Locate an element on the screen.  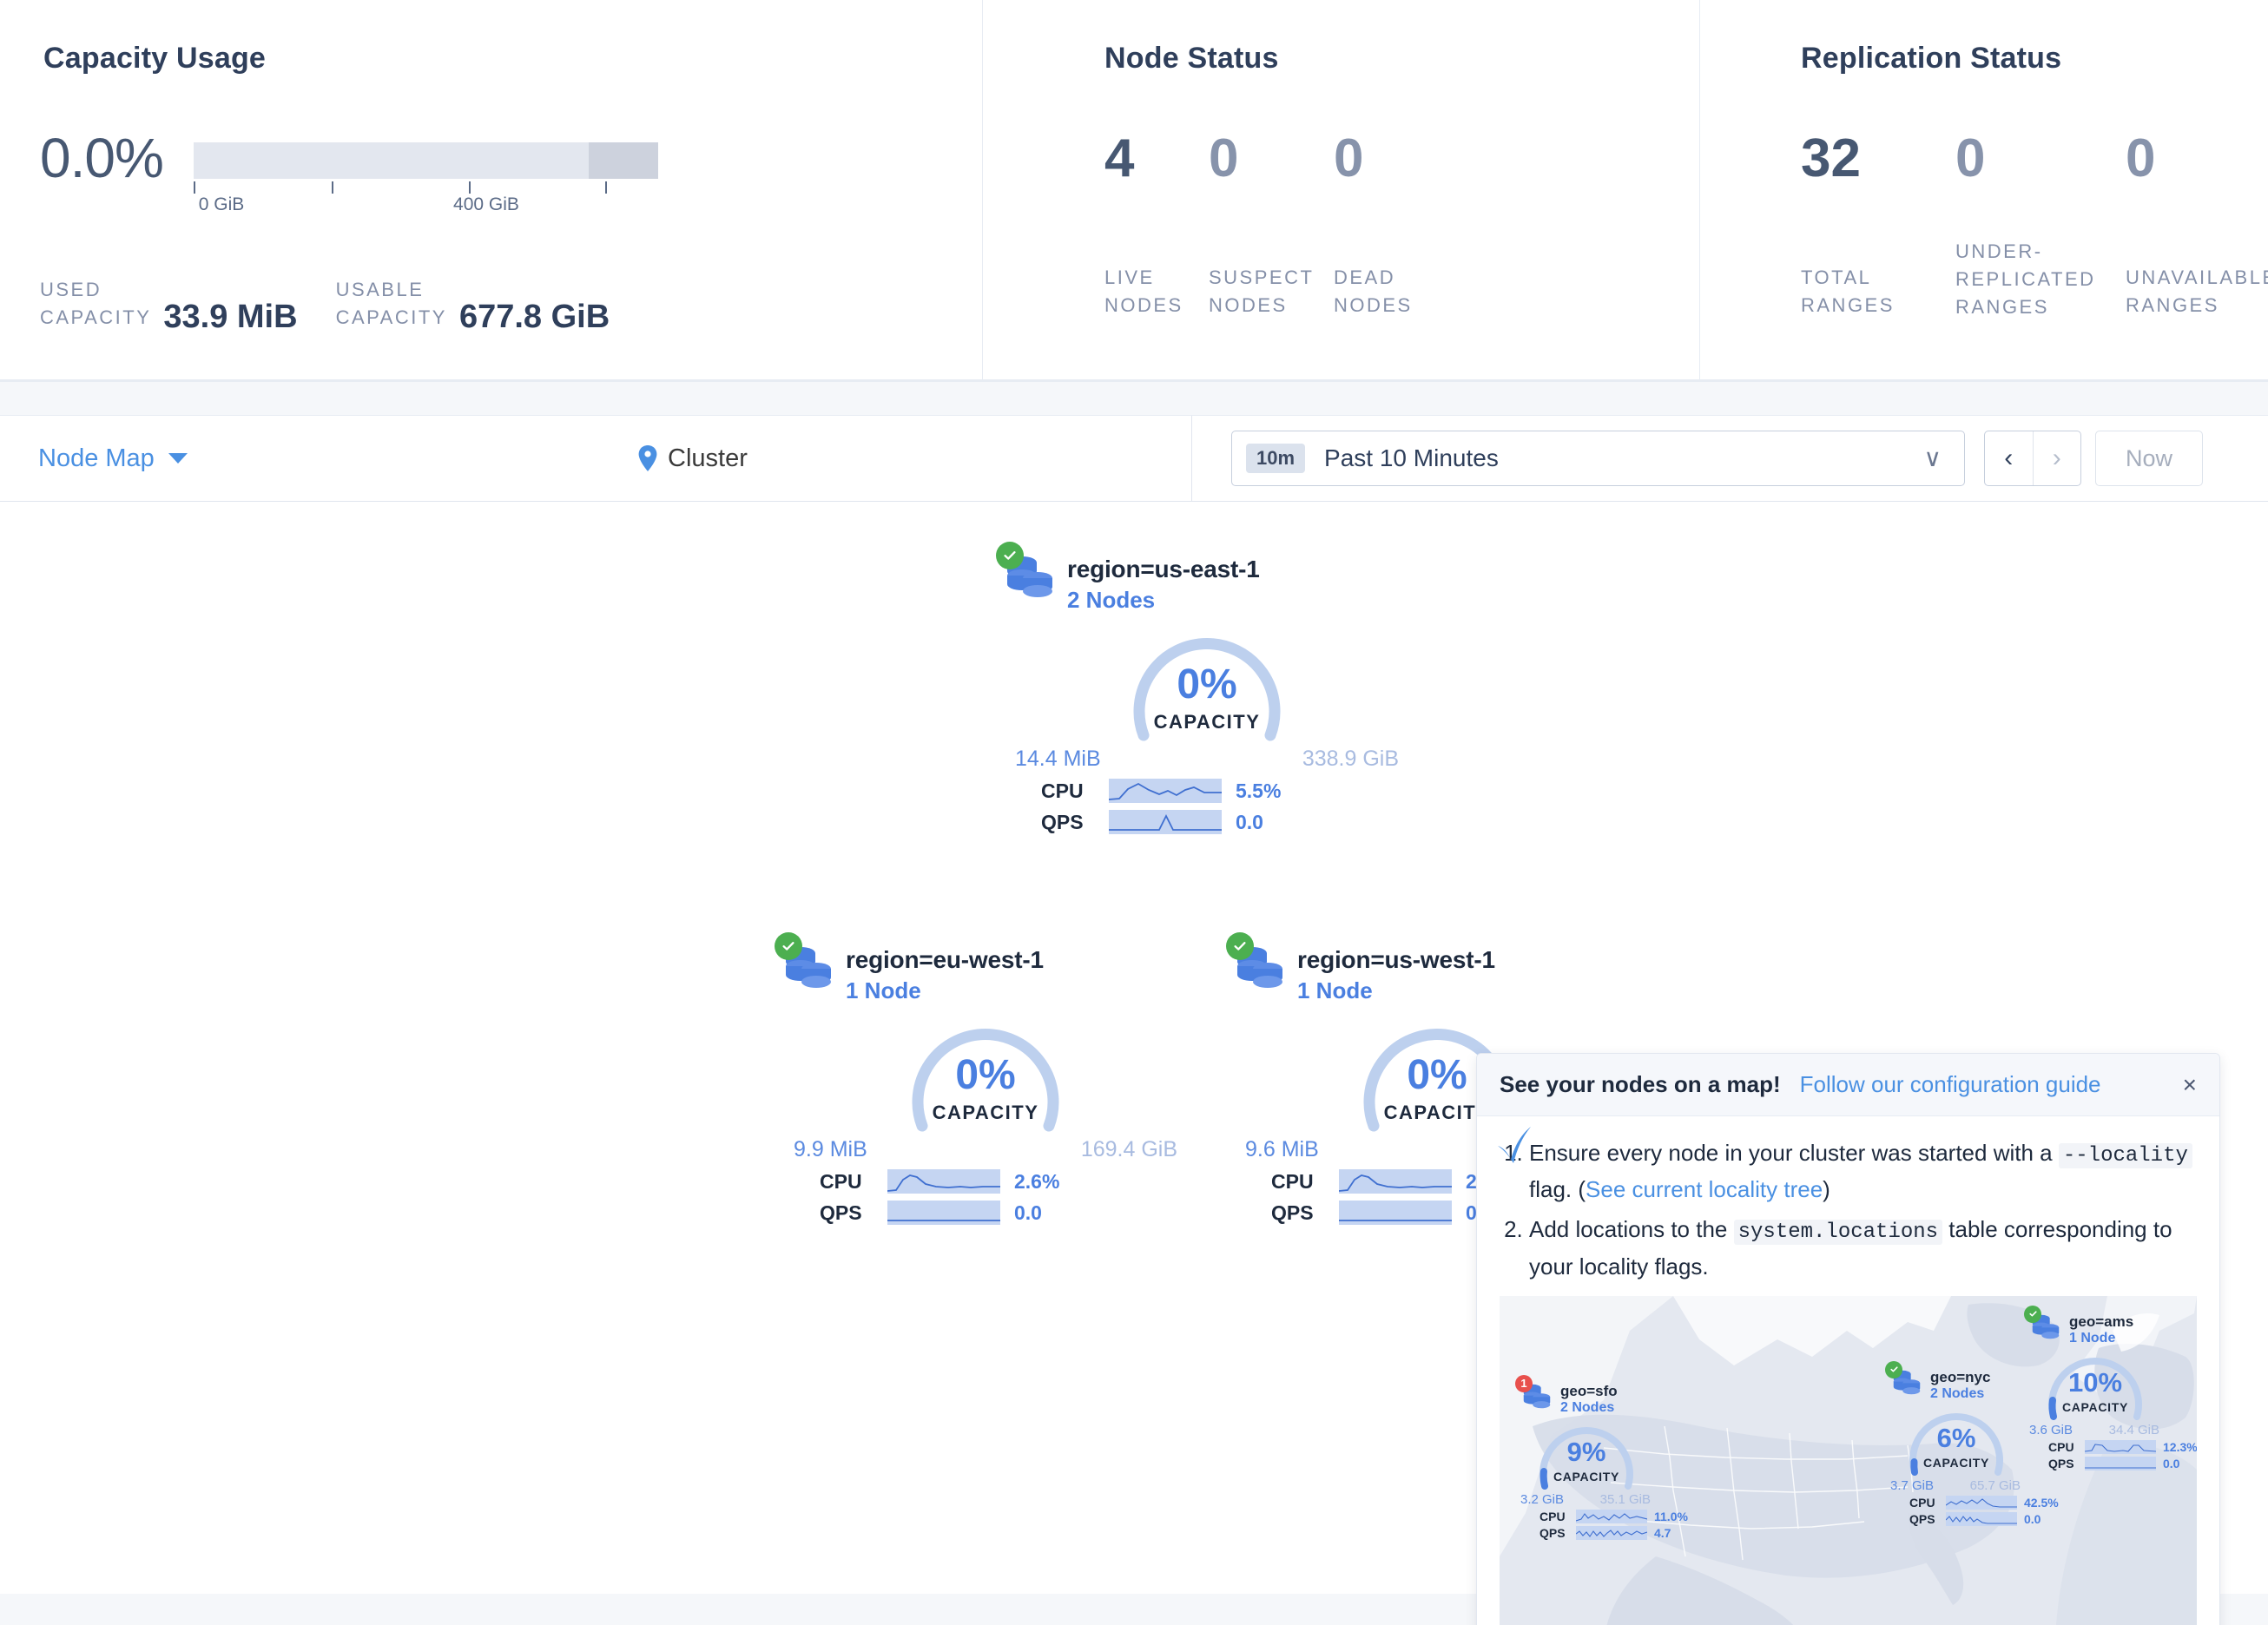
capacity-axis-labels: 0 GiB 400 GiB is located at coordinates (426, 206).